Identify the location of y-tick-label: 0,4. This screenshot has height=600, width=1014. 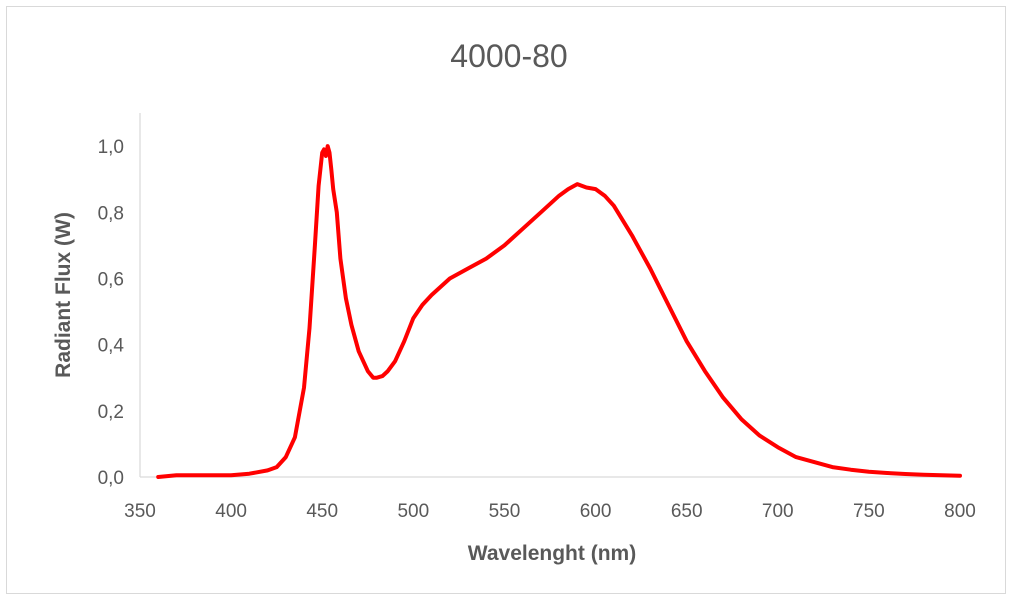
(111, 346).